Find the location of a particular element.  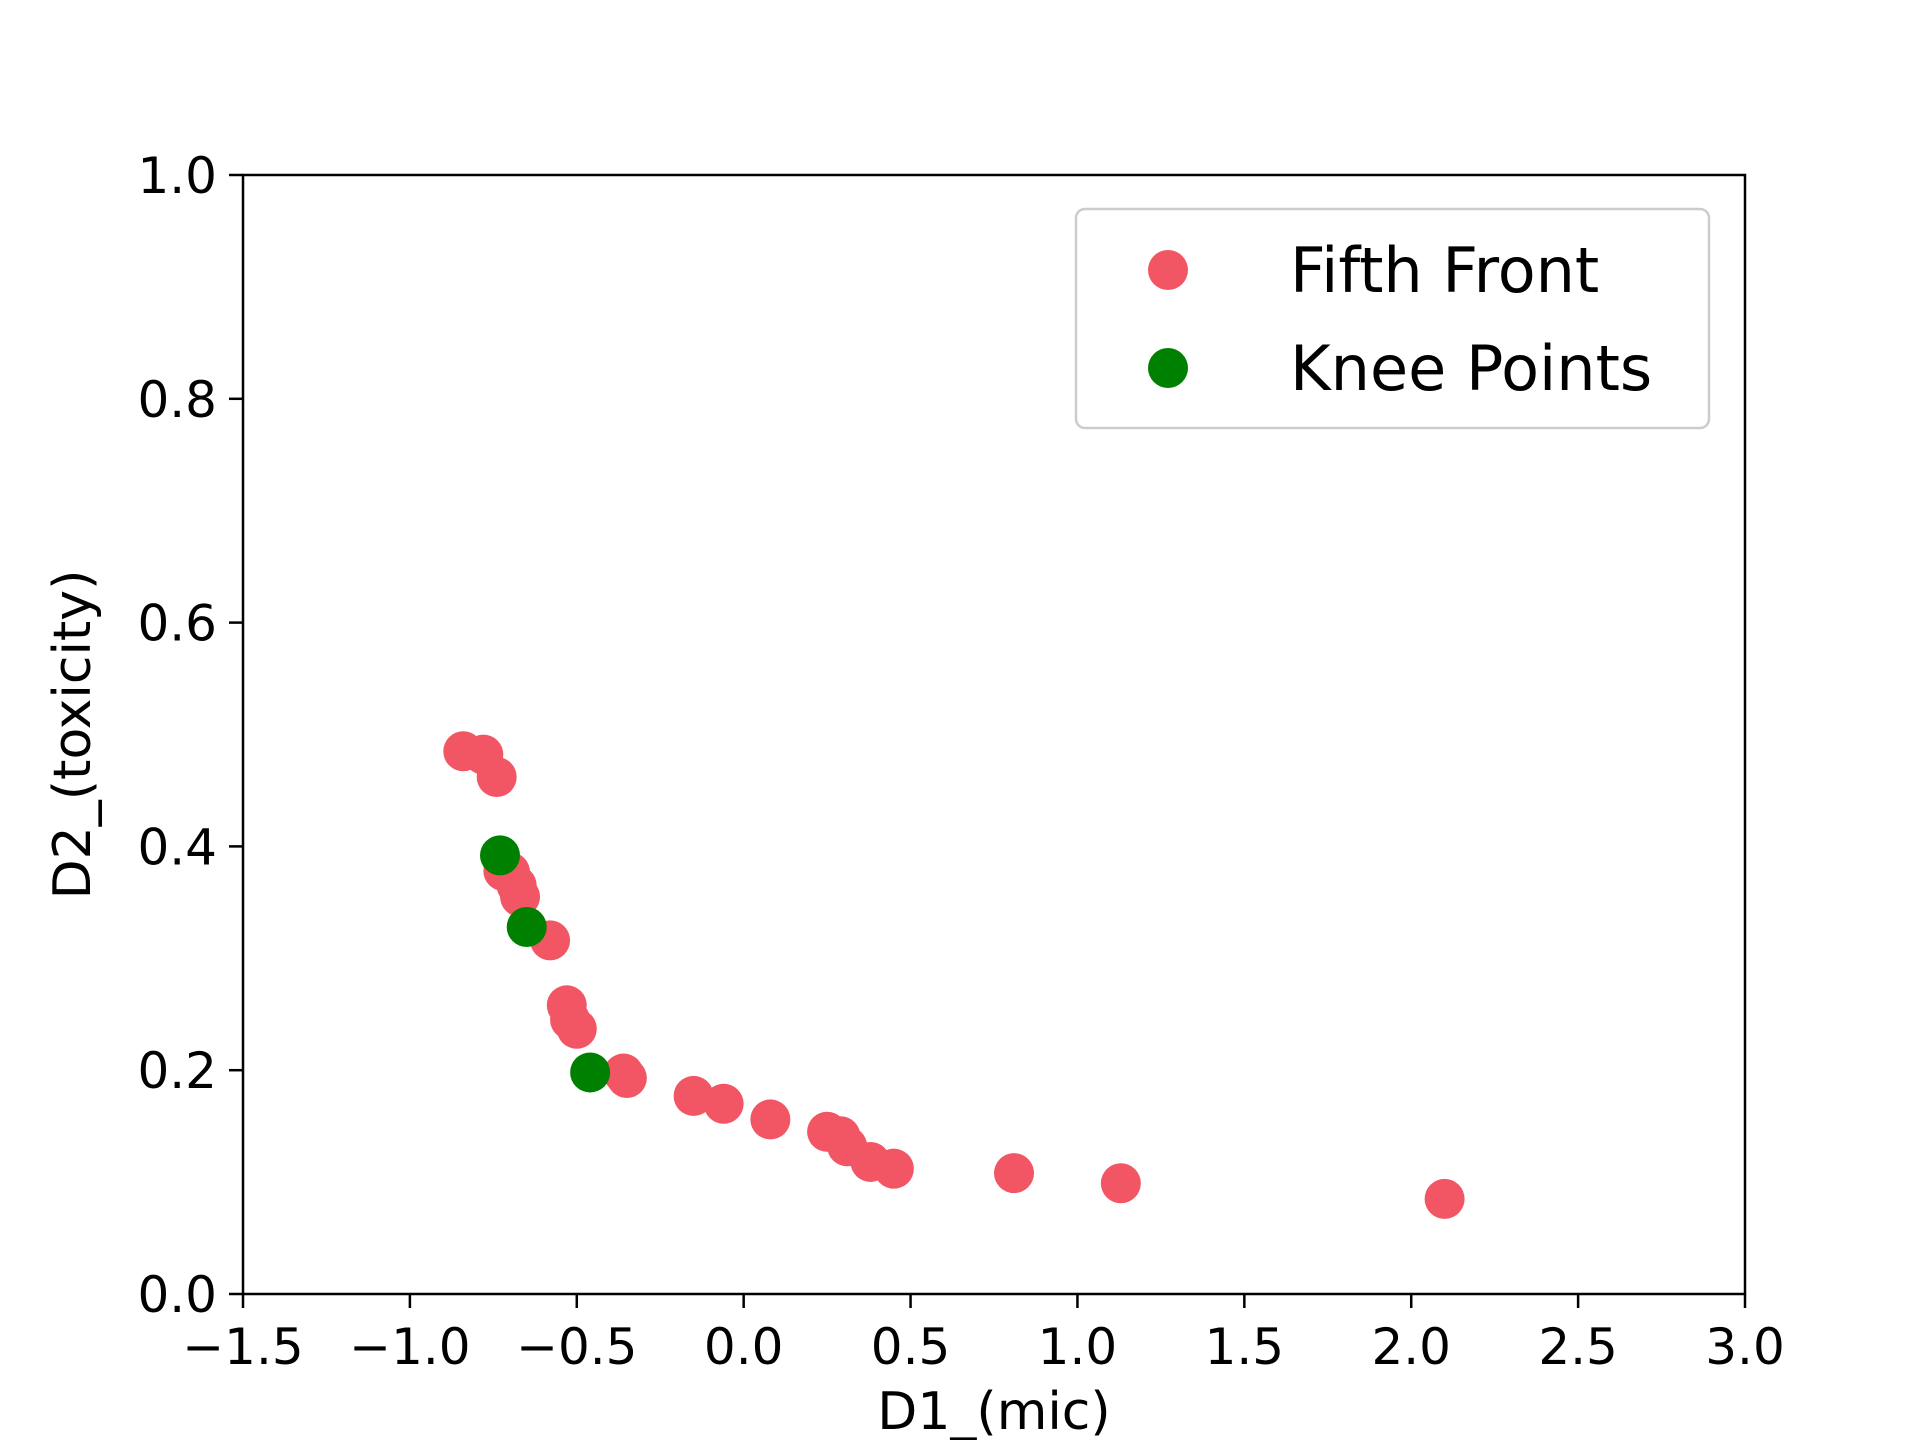

y-tick-label: 0.6 is located at coordinates (177, 624).